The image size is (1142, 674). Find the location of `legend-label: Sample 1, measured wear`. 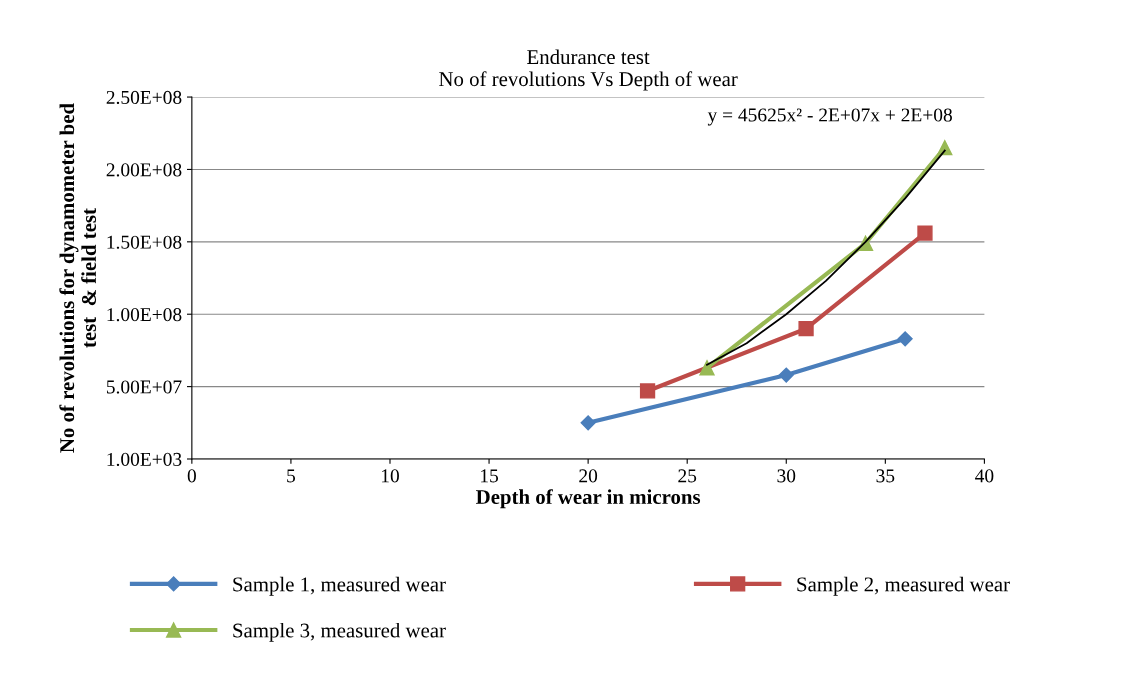

legend-label: Sample 1, measured wear is located at coordinates (339, 586).